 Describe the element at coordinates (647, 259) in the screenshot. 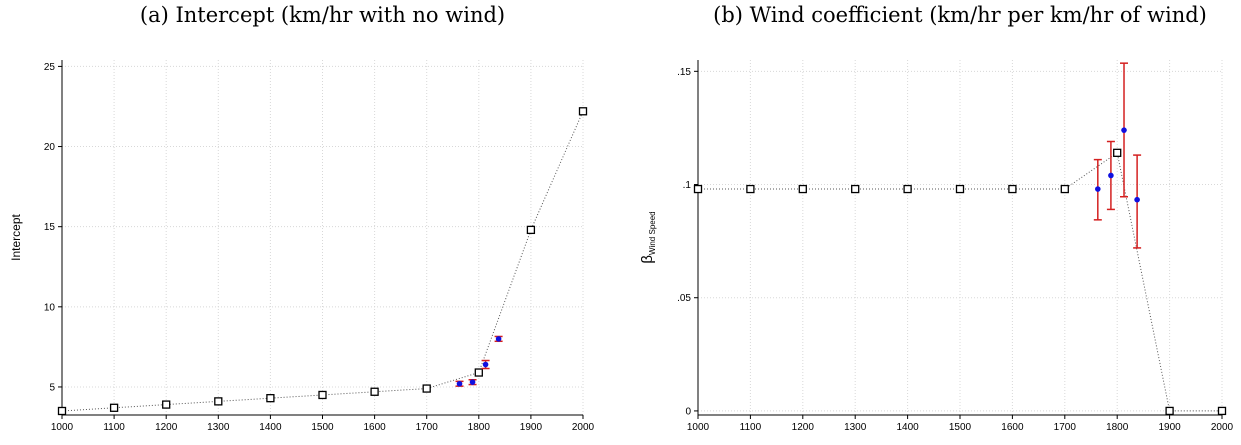

I see `y-axis-label-main: β` at that location.